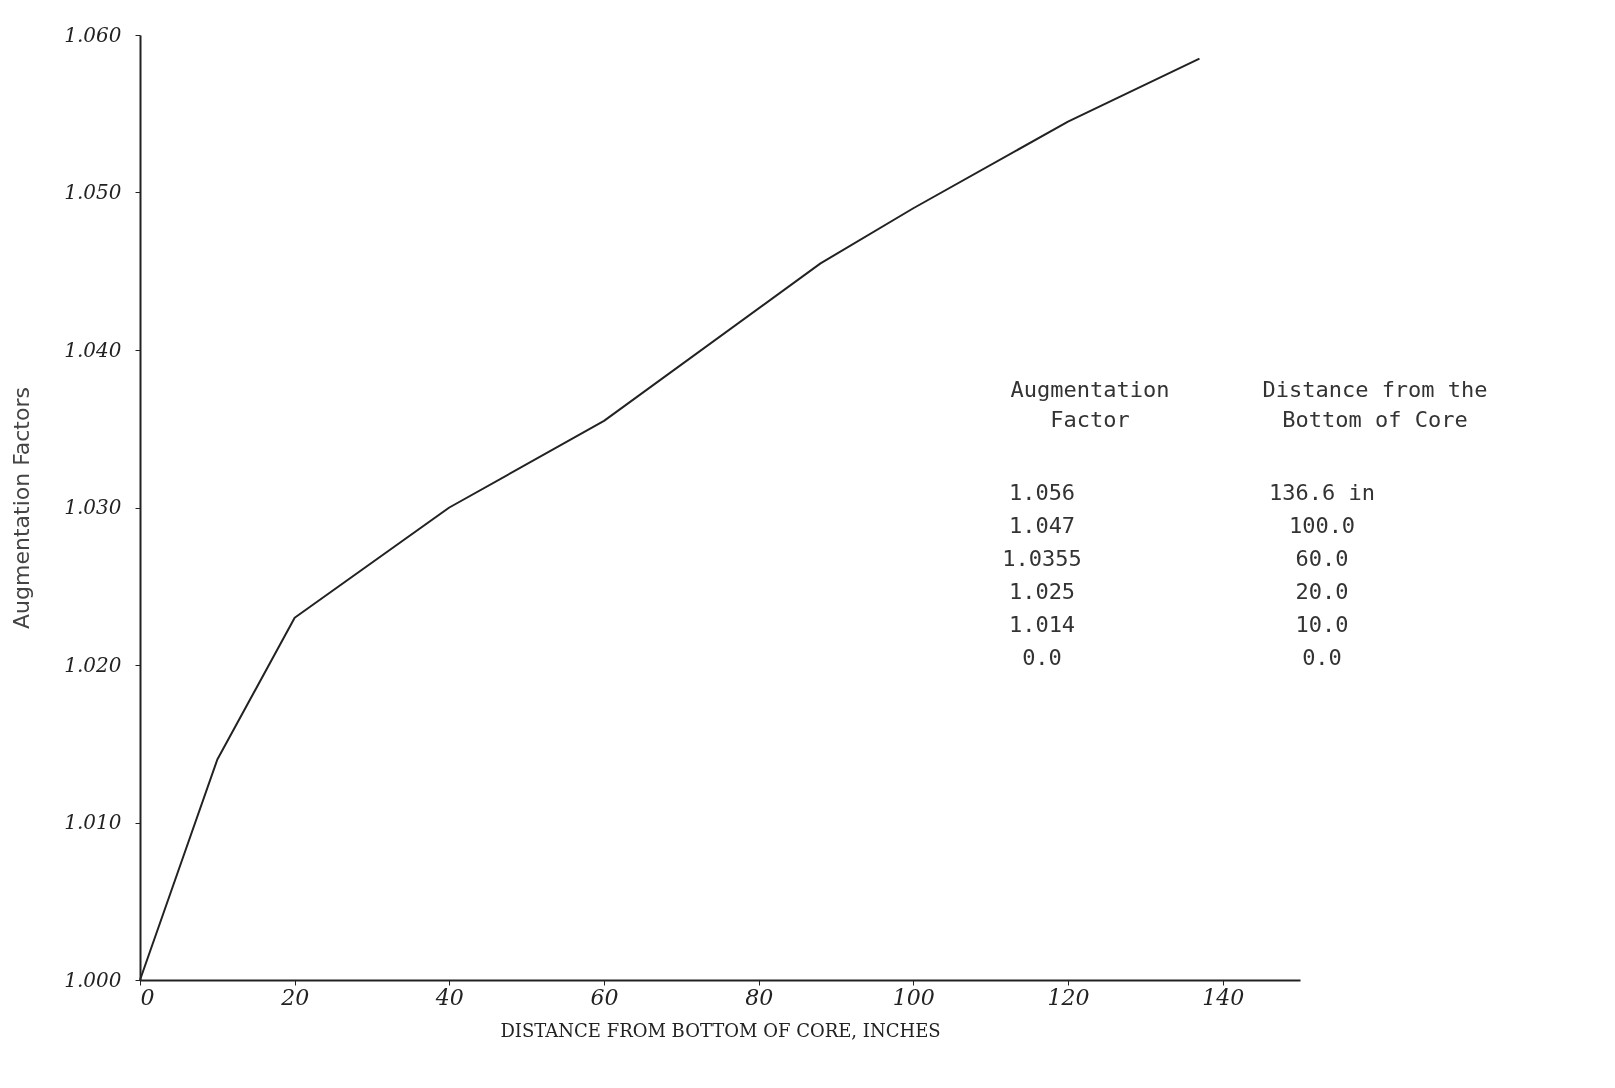 This screenshot has width=1615, height=1088. I want to click on x-tick-label: 120, so click(1068, 997).